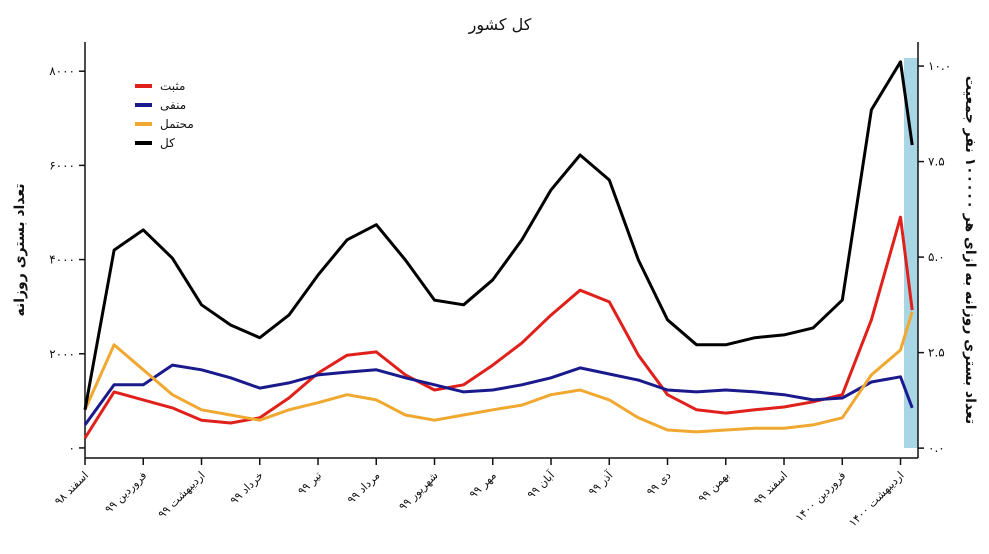  What do you see at coordinates (936, 162) in the screenshot?
I see `y2-tick-label: ۷.۵` at bounding box center [936, 162].